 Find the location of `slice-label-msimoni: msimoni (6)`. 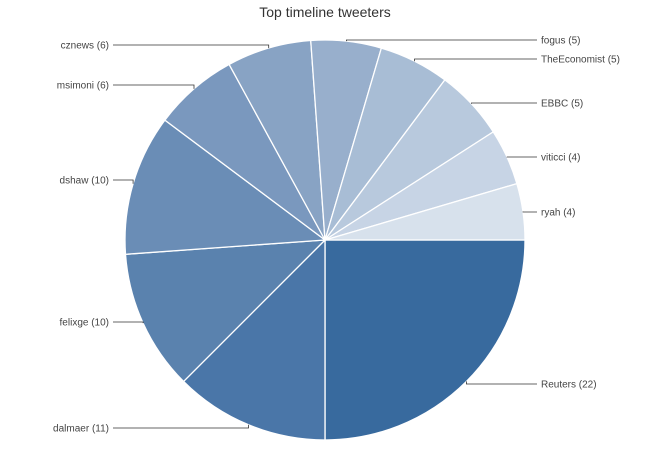

slice-label-msimoni: msimoni (6) is located at coordinates (83, 86).